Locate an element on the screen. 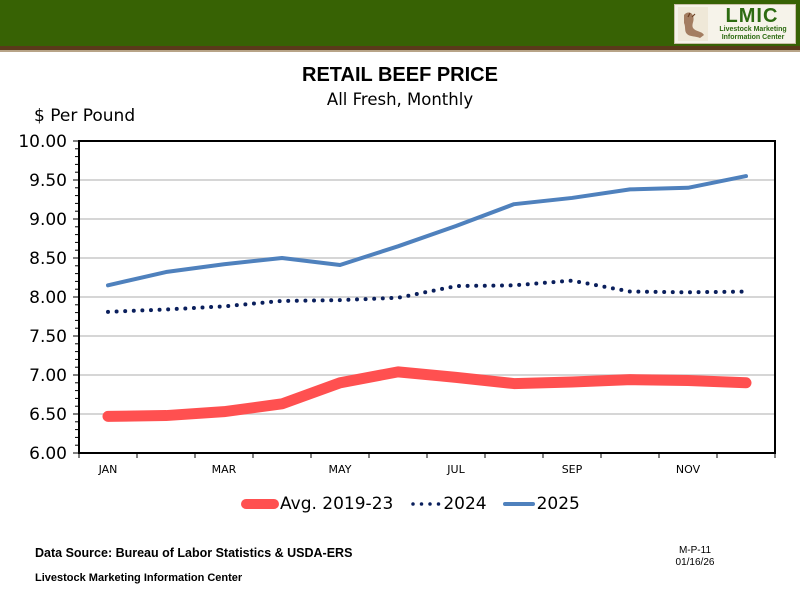 The image size is (800, 600). y-tick-label: 6.50 is located at coordinates (48, 415).